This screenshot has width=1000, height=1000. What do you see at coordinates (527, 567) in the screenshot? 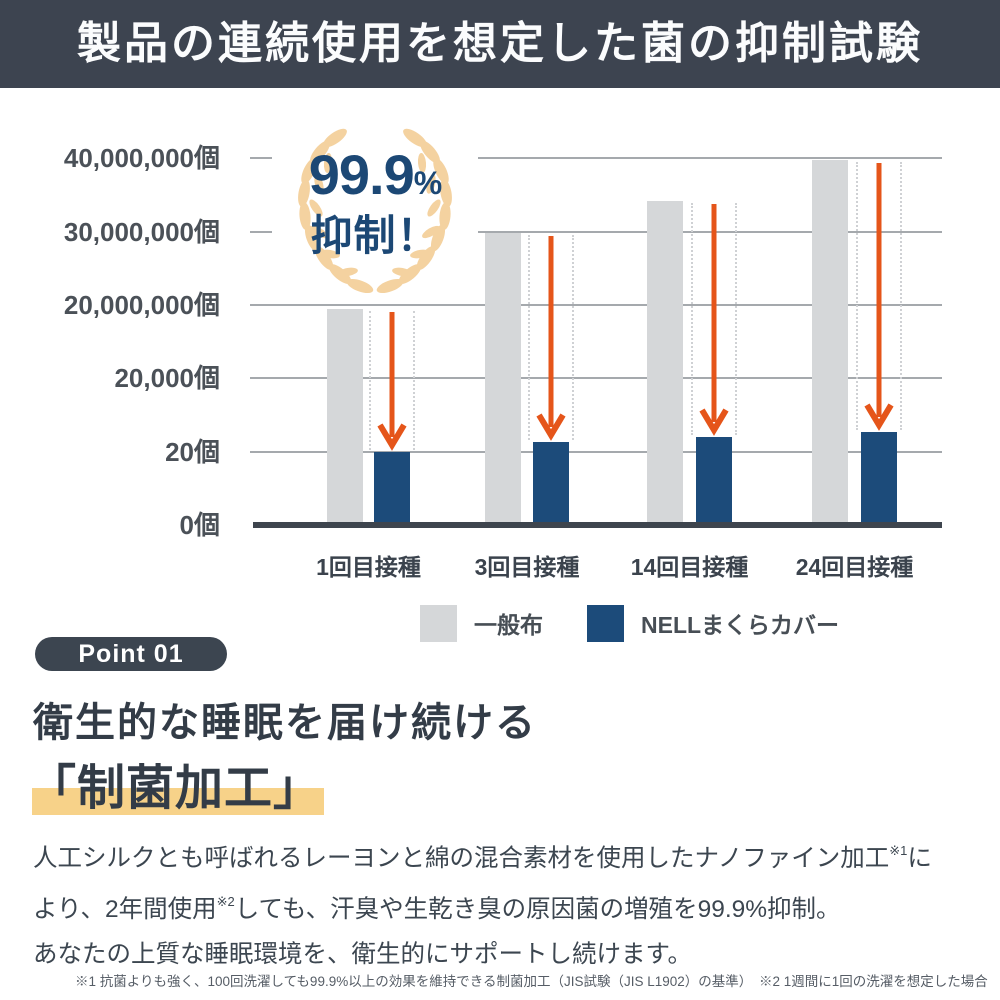
I see `category-label: 3回目接種` at bounding box center [527, 567].